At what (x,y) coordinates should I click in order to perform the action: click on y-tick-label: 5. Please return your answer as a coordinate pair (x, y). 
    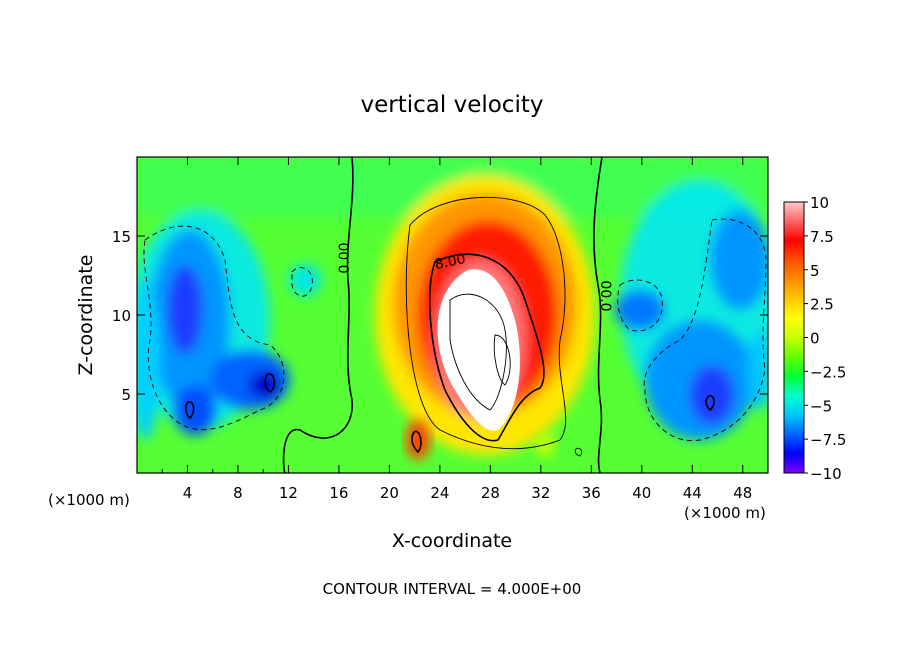
    Looking at the image, I should click on (126, 395).